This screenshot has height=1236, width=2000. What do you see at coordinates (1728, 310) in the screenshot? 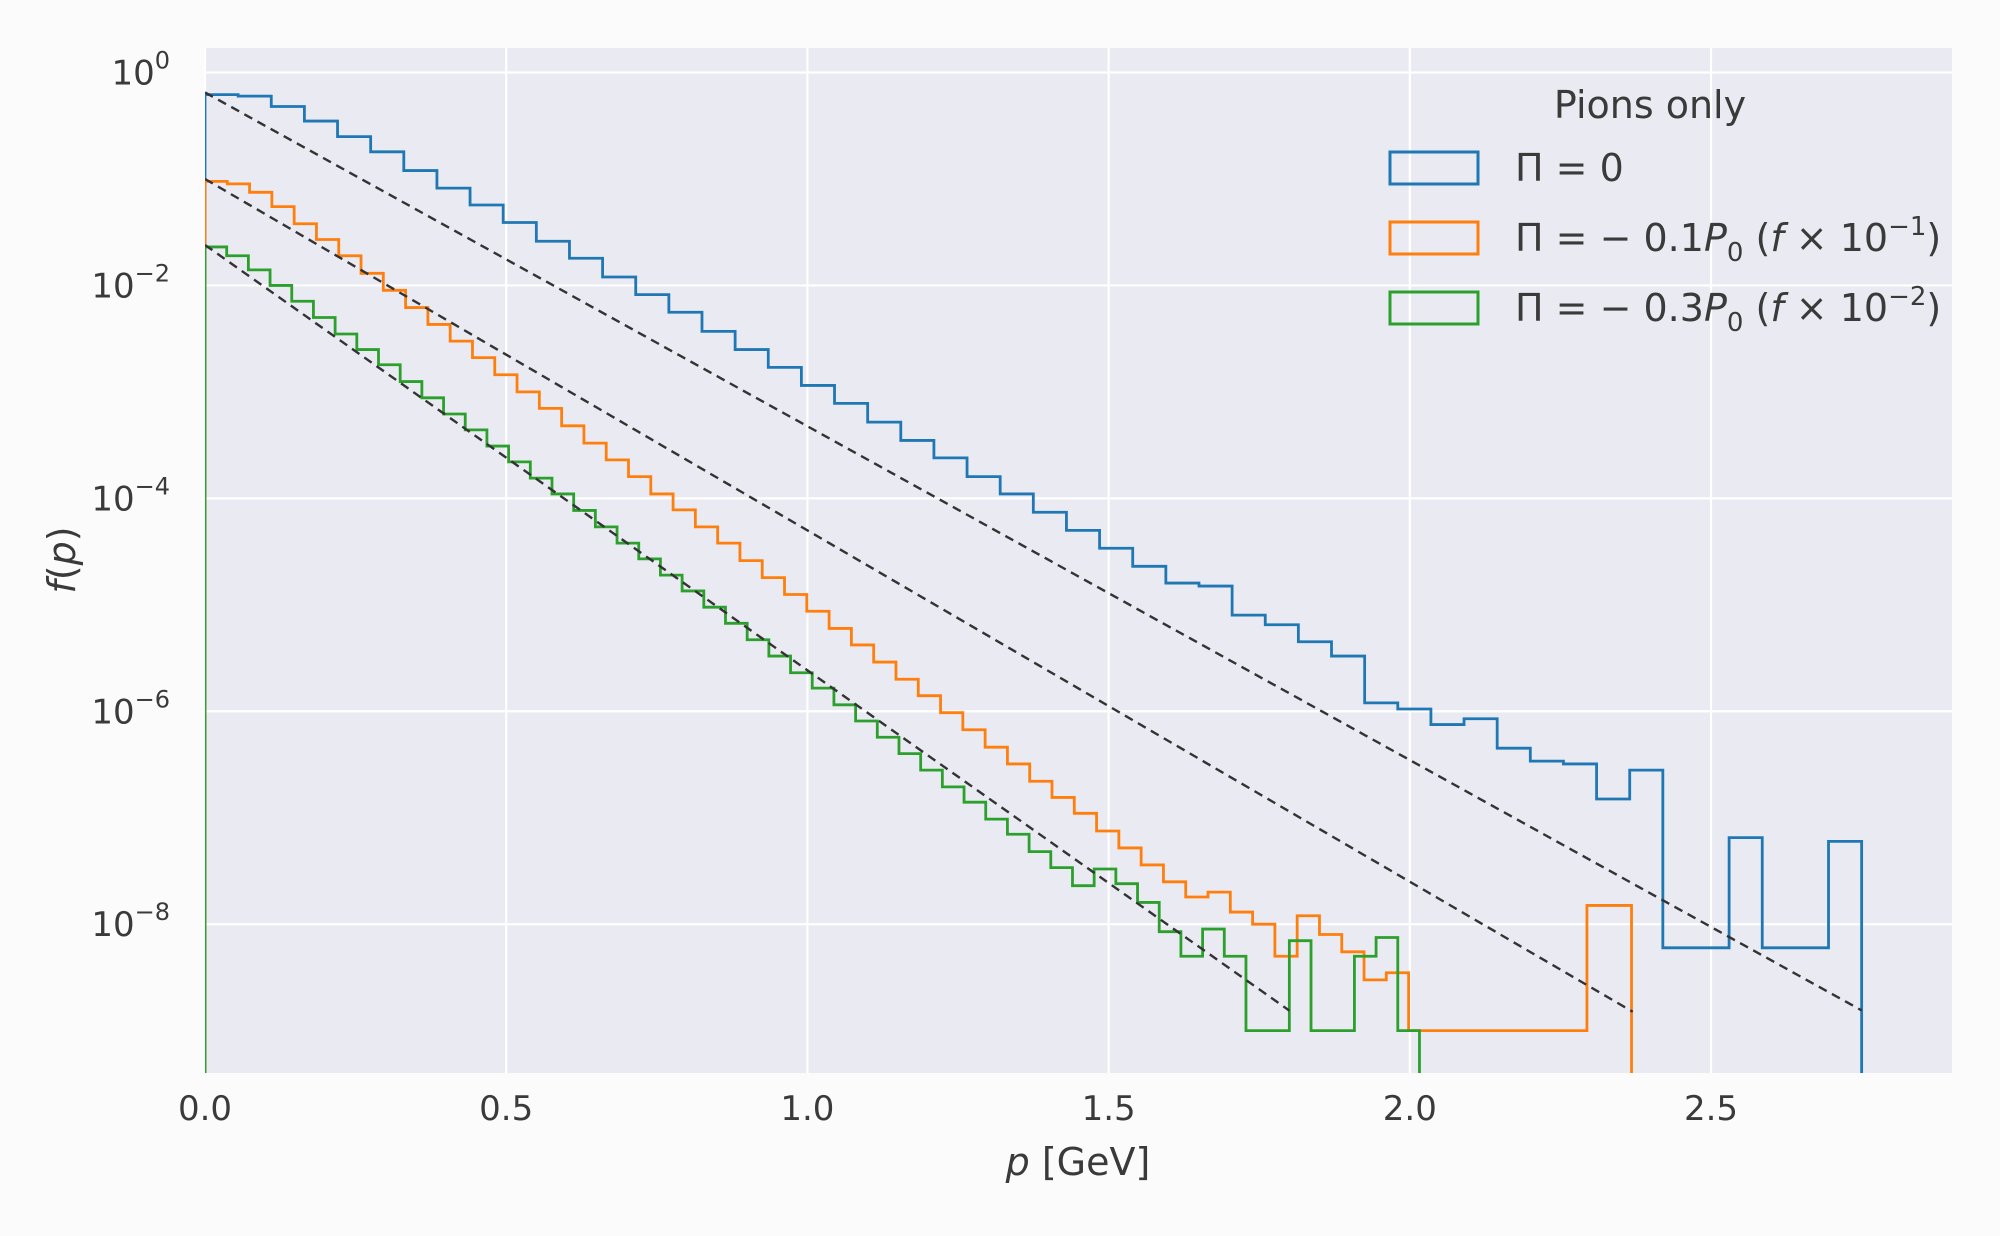
I see `legend-label-3: Π = − 0.3P0 (f × 10−2)` at bounding box center [1728, 310].